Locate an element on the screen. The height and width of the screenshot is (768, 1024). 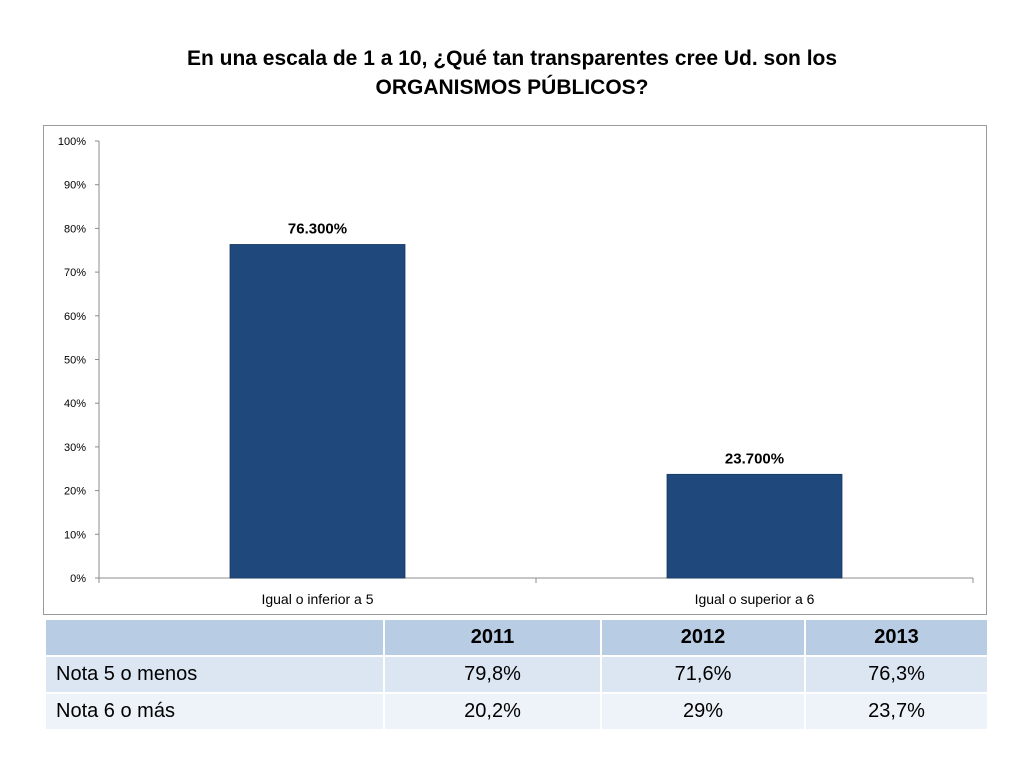
row-label: Nota 5 o menos is located at coordinates (214, 674).